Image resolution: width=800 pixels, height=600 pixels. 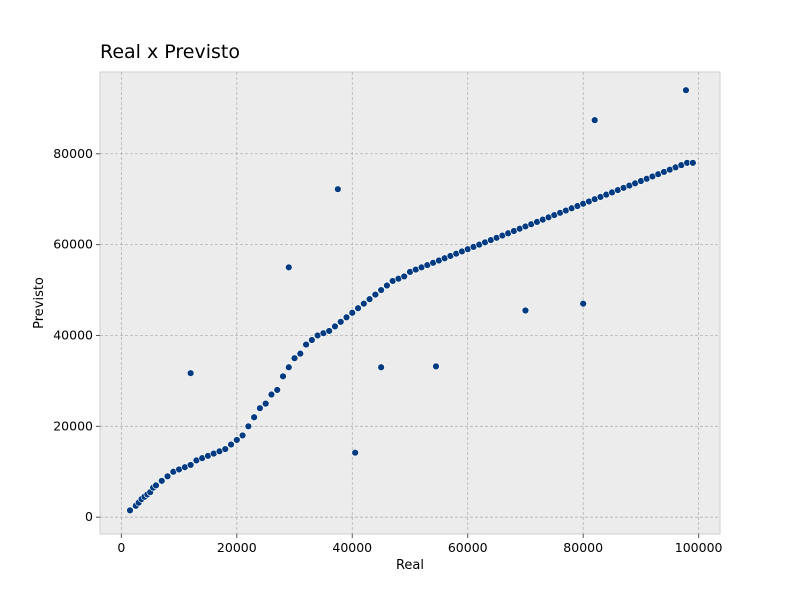 I want to click on y-axis-label: Previsto, so click(x=39, y=303).